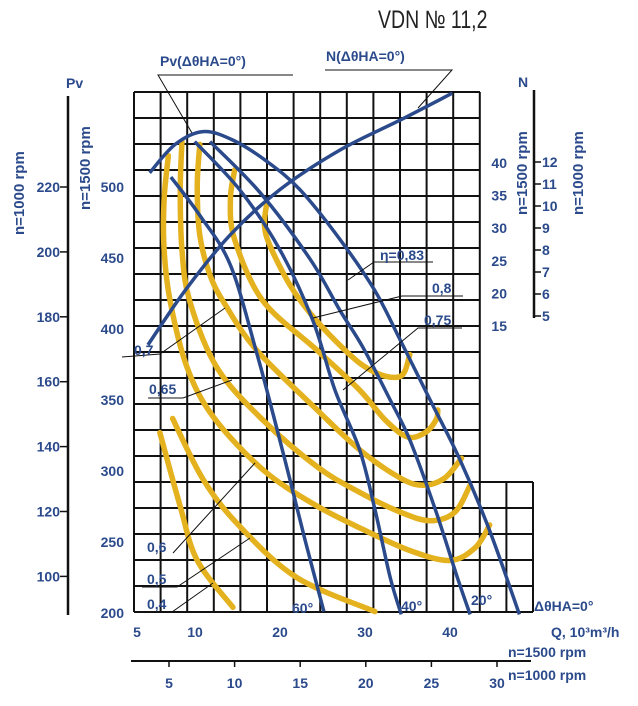 The image size is (638, 706). What do you see at coordinates (235, 683) in the screenshot?
I see `q-tick-label-1000: 10` at bounding box center [235, 683].